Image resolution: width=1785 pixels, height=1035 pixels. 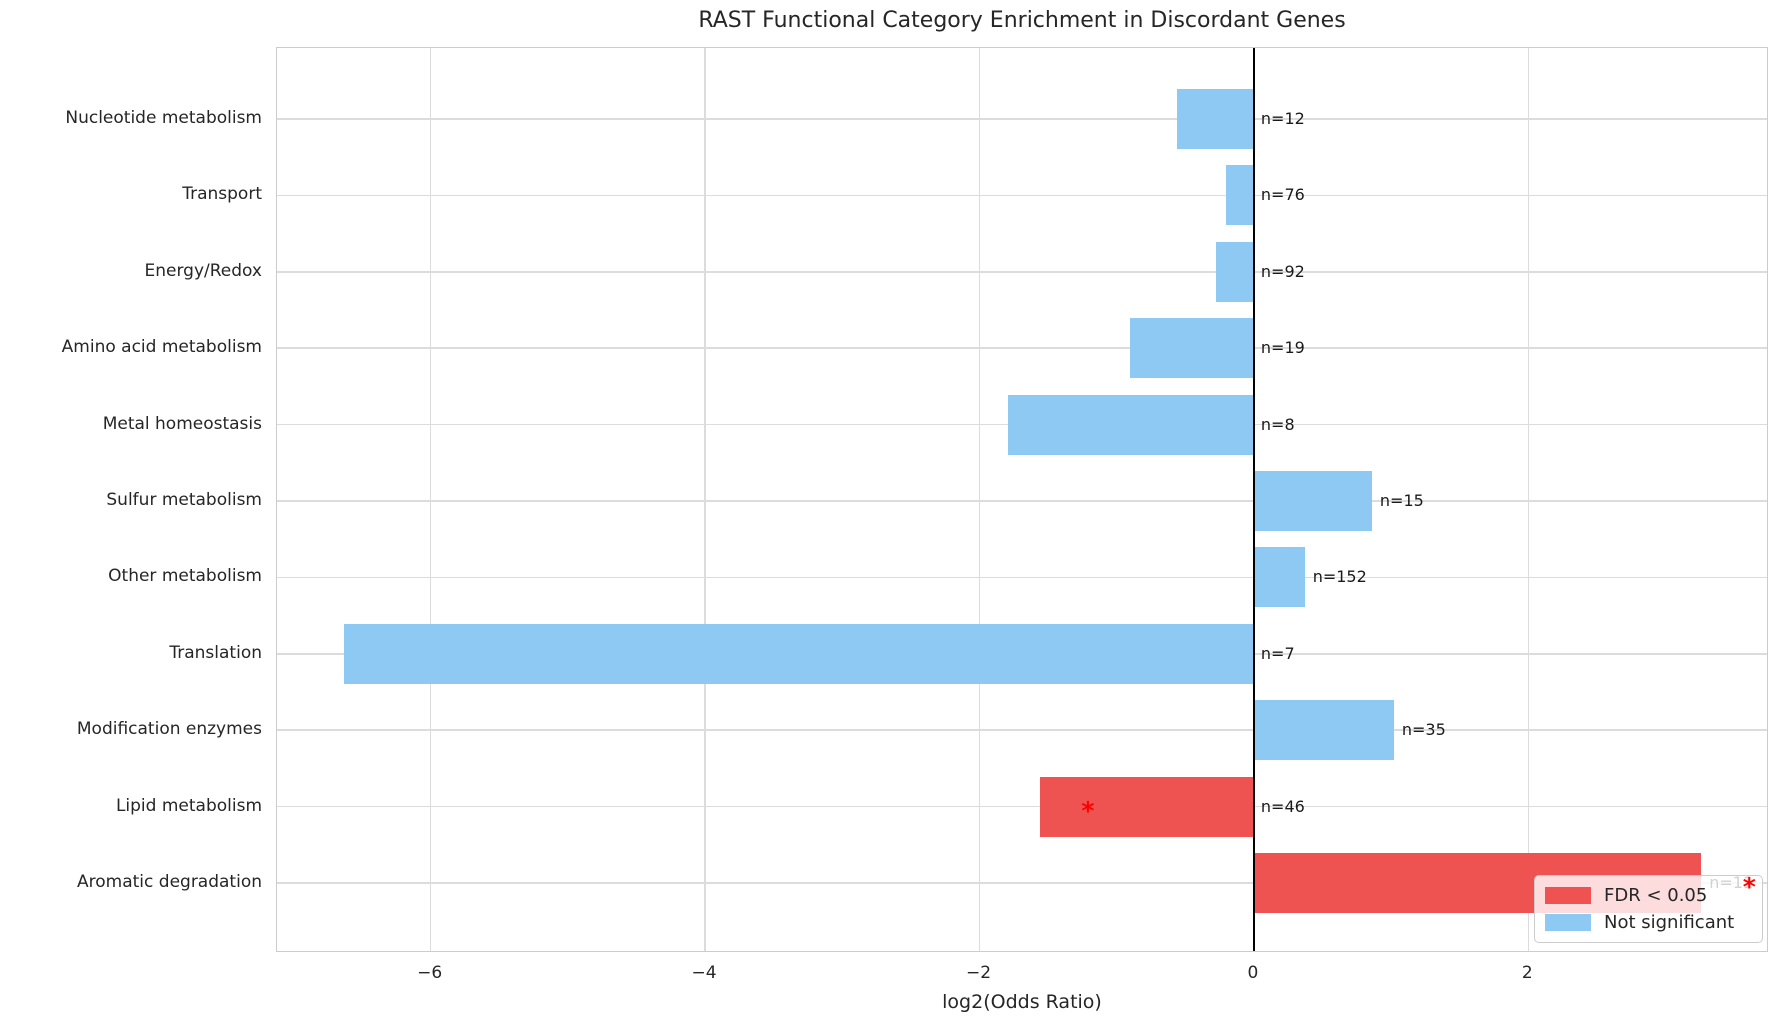 What do you see at coordinates (1282, 806) in the screenshot?
I see `n-label: n=46` at bounding box center [1282, 806].